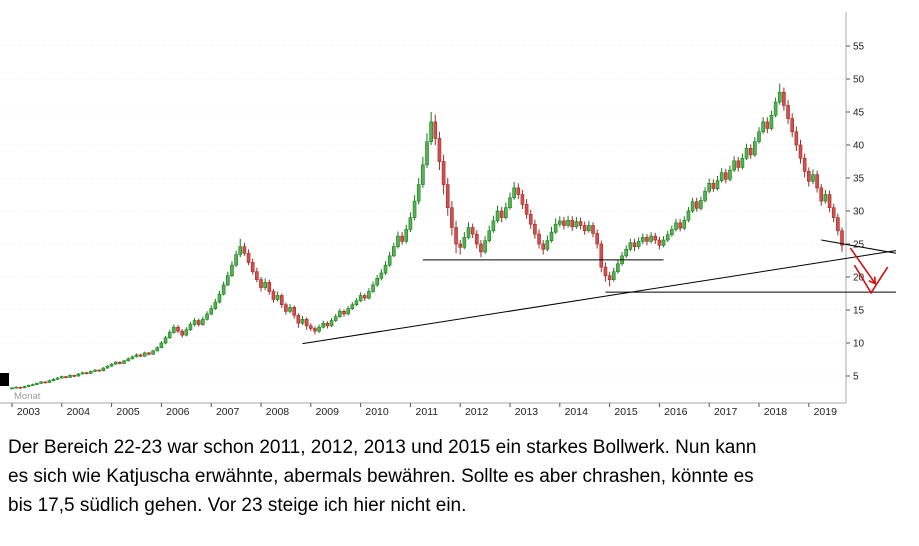 Image resolution: width=919 pixels, height=546 pixels. What do you see at coordinates (856, 377) in the screenshot?
I see `svg-text: 5` at bounding box center [856, 377].